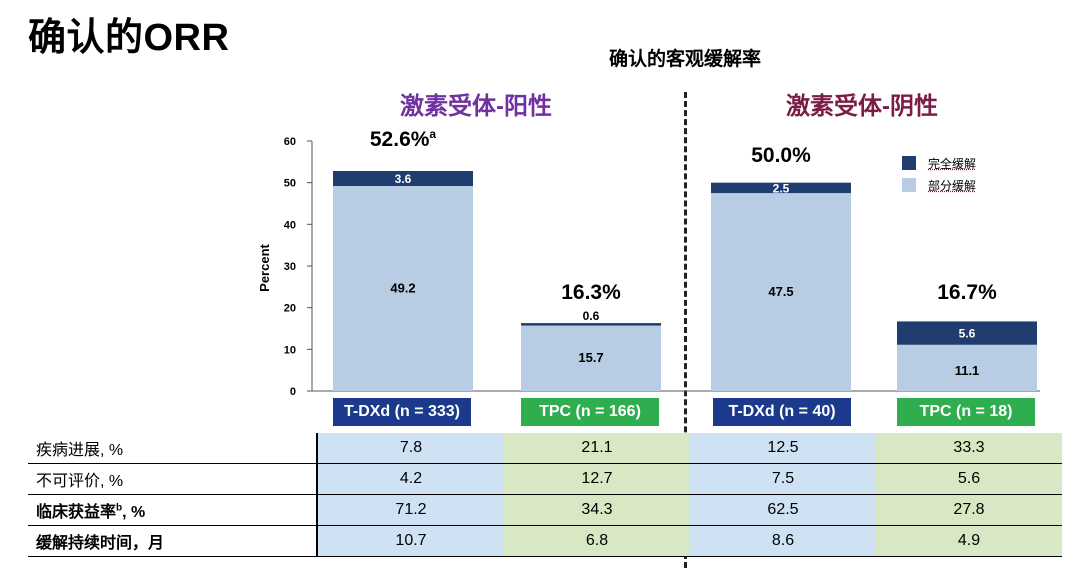  I want to click on legend-label-complete: 完全缓解, so click(952, 163).